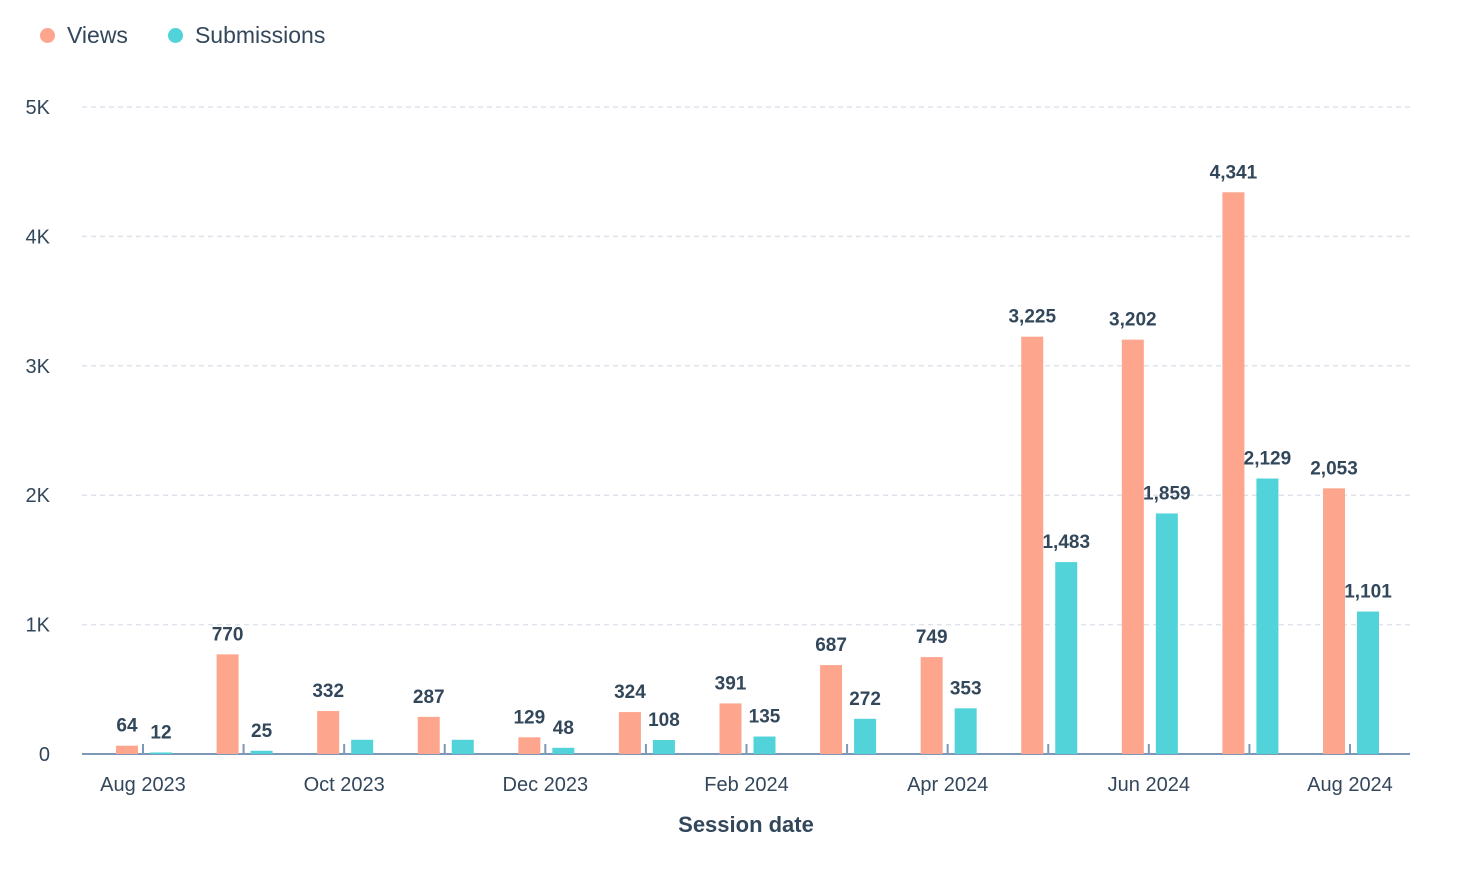 The height and width of the screenshot is (870, 1458). What do you see at coordinates (38, 108) in the screenshot?
I see `y-tick-label: 5K` at bounding box center [38, 108].